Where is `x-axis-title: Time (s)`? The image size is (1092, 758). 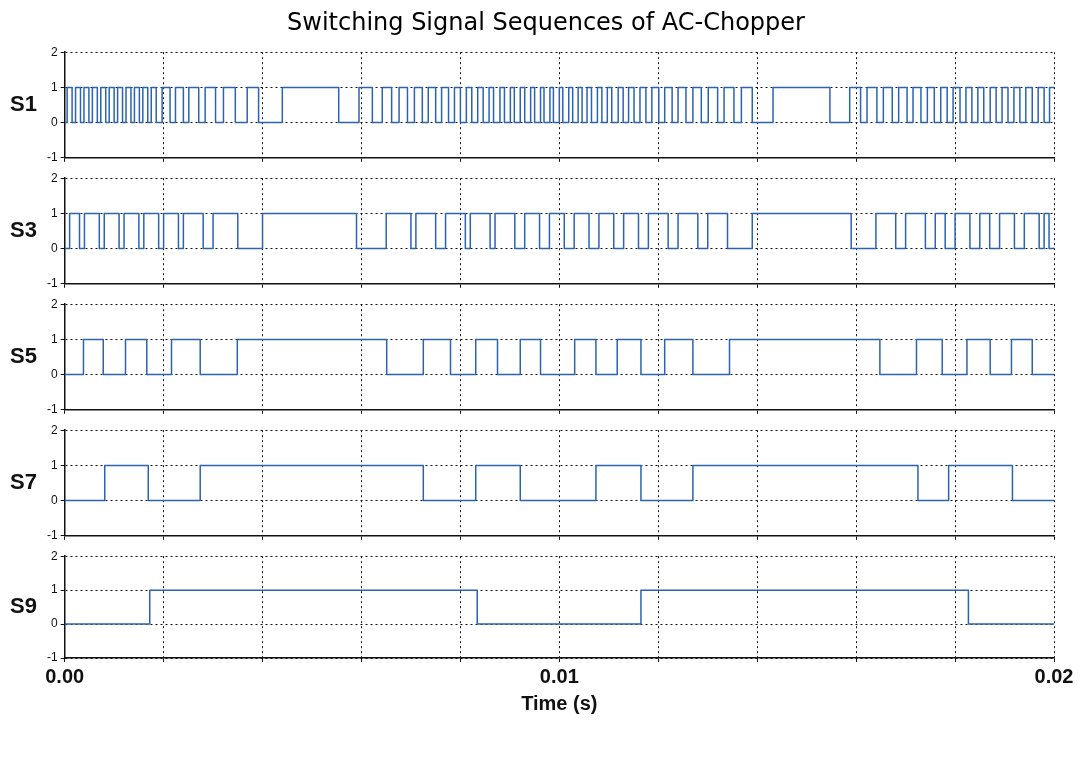
x-axis-title: Time (s) is located at coordinates (559, 702).